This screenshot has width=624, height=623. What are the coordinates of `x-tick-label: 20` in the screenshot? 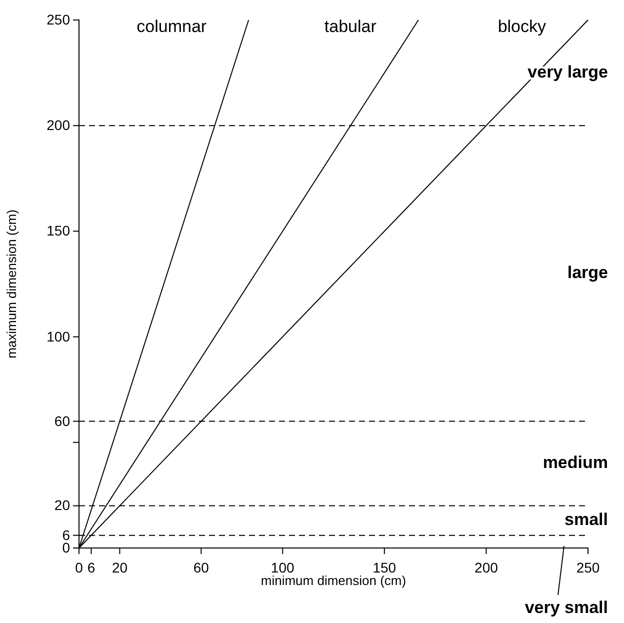 It's located at (120, 567).